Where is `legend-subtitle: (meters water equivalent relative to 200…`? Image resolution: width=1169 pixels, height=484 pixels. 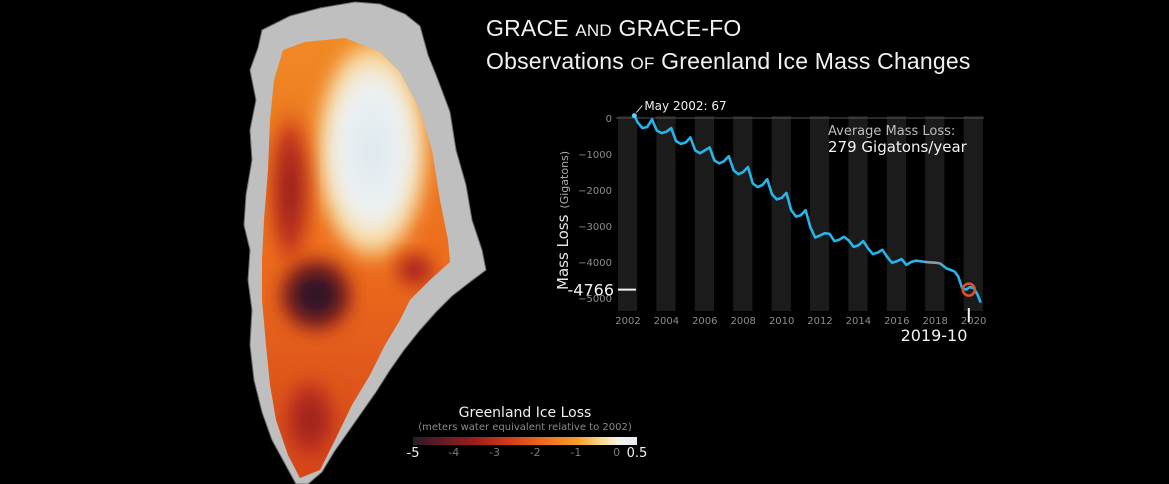
legend-subtitle: (meters water equivalent relative to 200… is located at coordinates (525, 427).